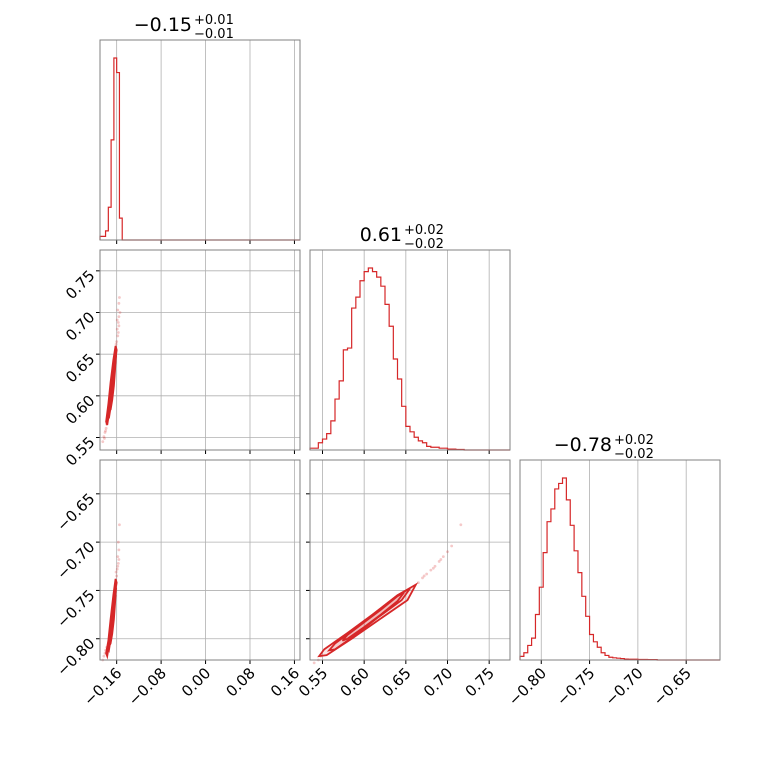  What do you see at coordinates (313, 682) in the screenshot?
I see `x-tick-label: 0.55` at bounding box center [313, 682].